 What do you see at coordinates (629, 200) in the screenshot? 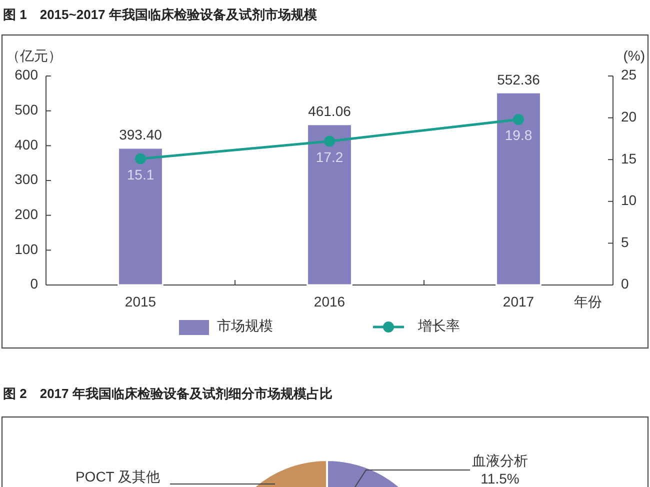
I see `y2-tick-label: 10` at bounding box center [629, 200].